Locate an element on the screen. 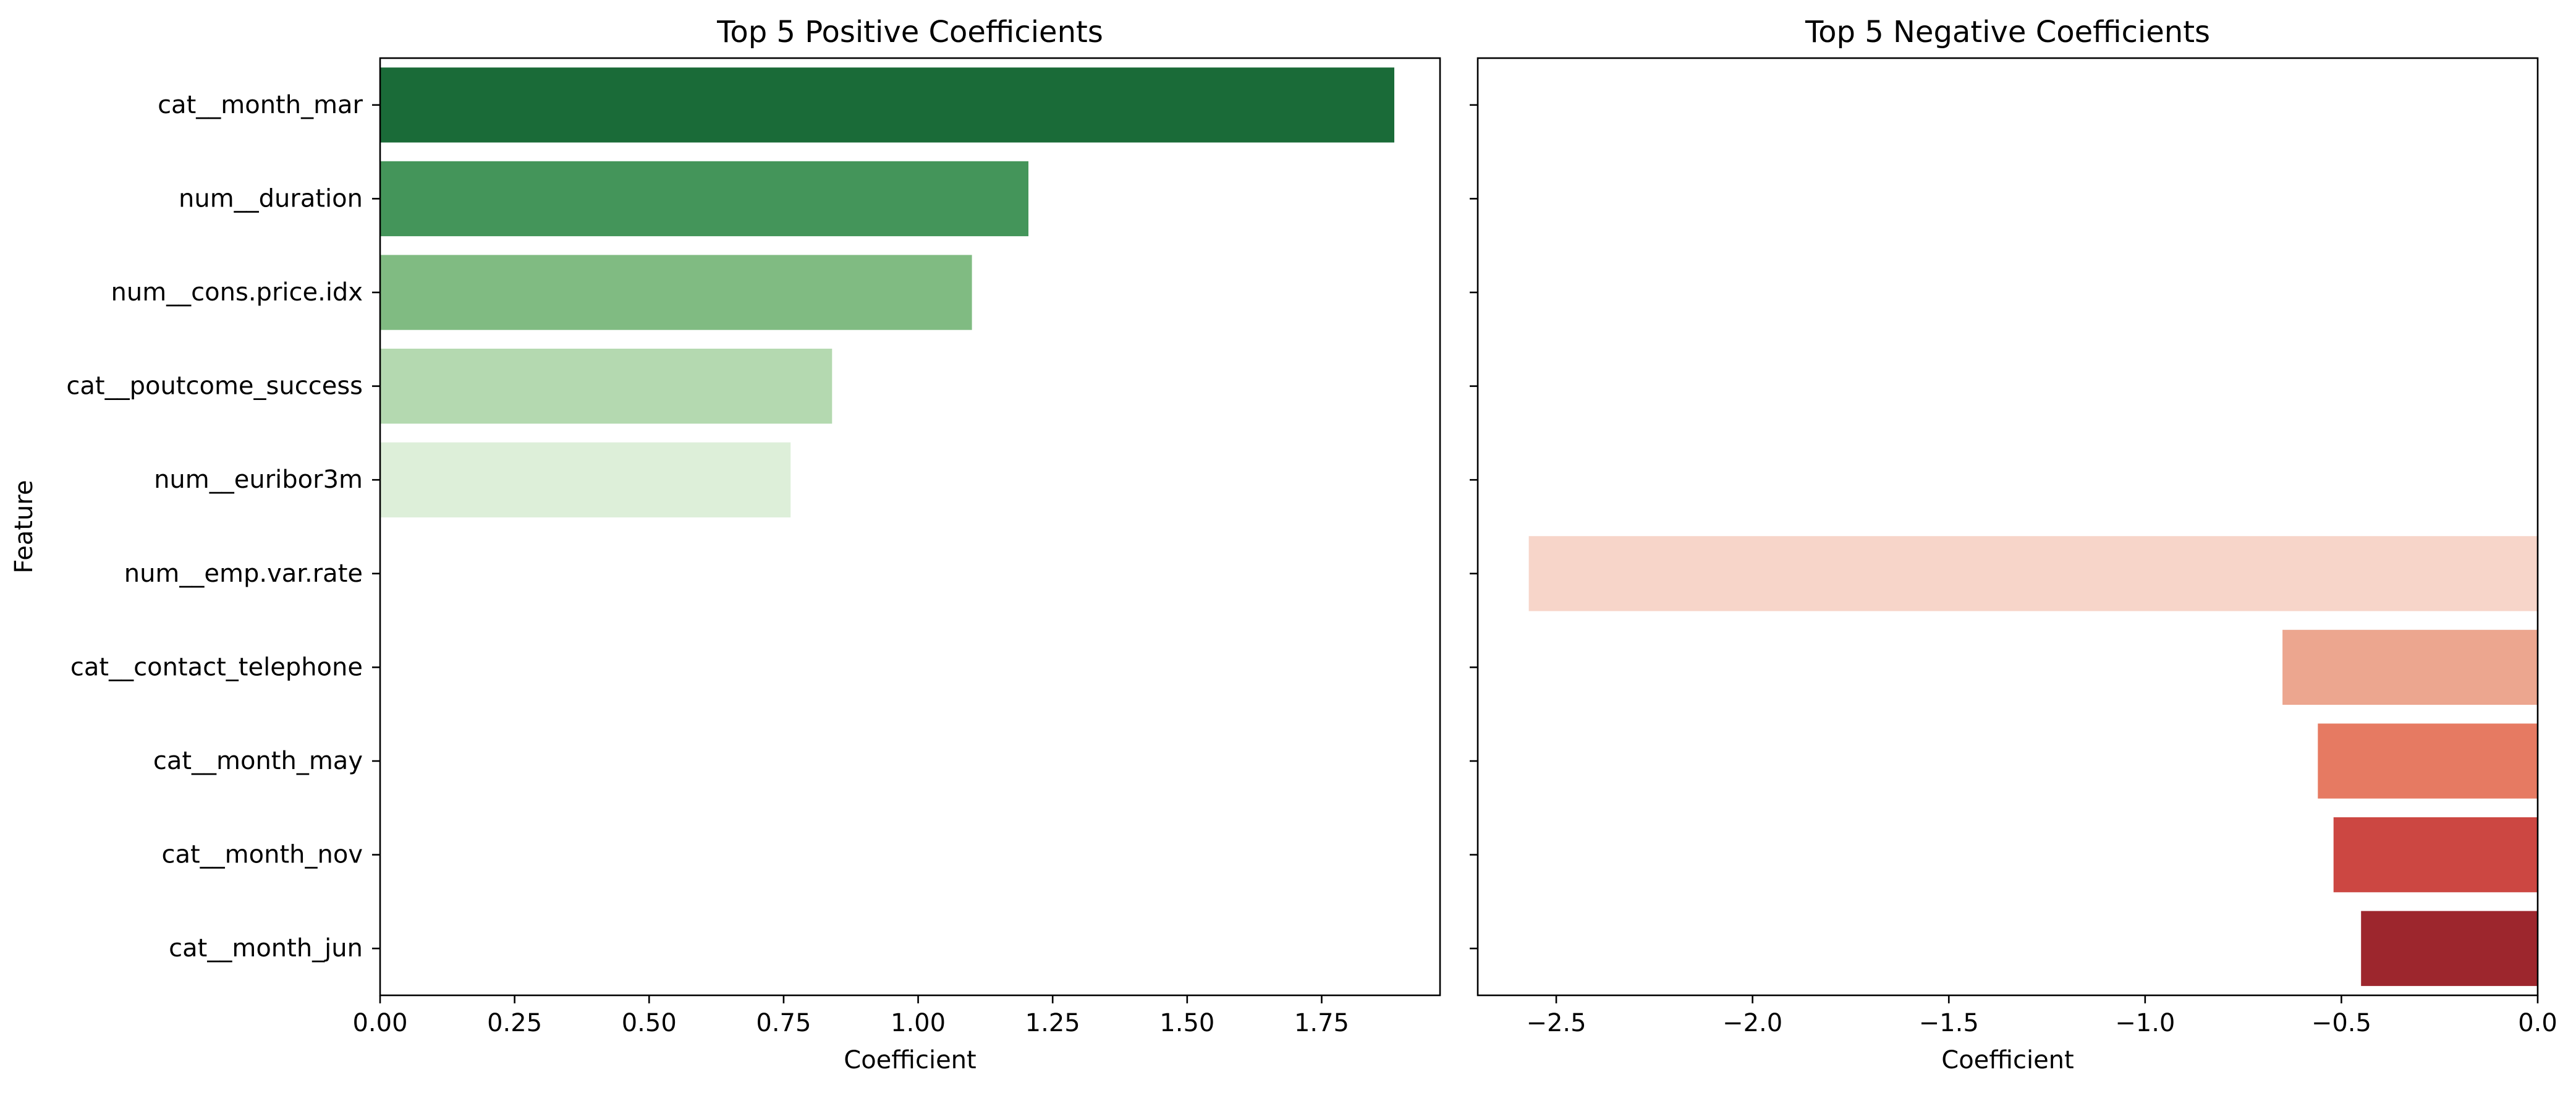 Image resolution: width=2576 pixels, height=1093 pixels. bar-cat-month-may is located at coordinates (2428, 761).